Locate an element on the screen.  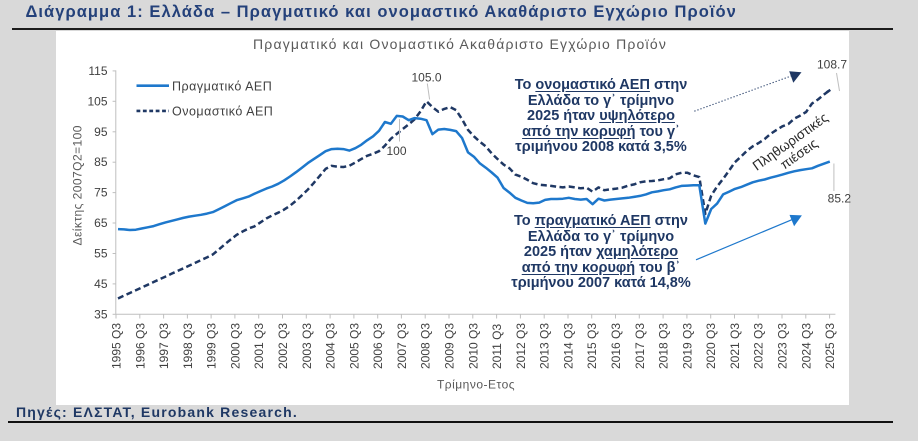
svg-text: 2002 Q3 is located at coordinates (283, 346).